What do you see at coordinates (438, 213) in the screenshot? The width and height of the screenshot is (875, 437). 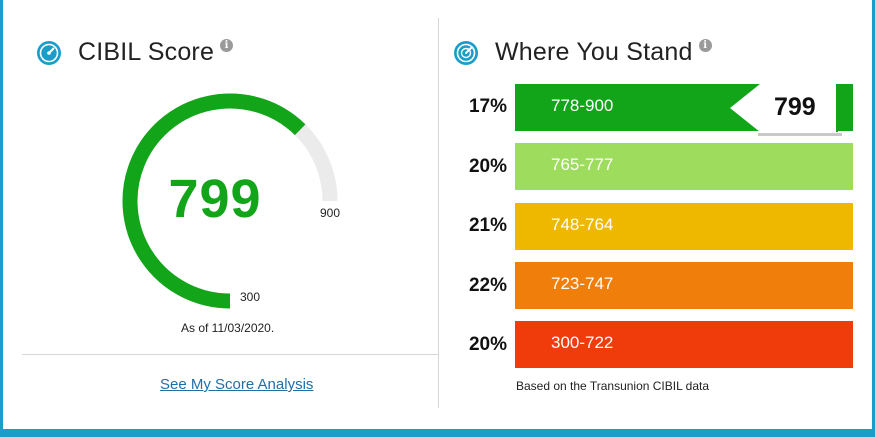 I see `panel-divider` at bounding box center [438, 213].